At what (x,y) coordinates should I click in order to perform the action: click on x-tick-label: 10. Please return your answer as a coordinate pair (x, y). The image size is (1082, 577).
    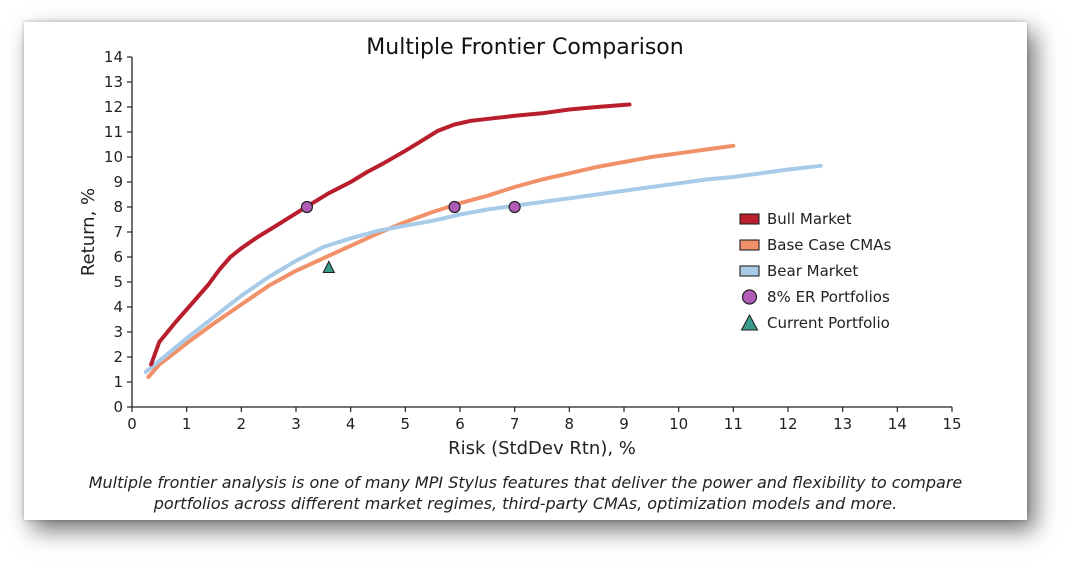
    Looking at the image, I should click on (678, 424).